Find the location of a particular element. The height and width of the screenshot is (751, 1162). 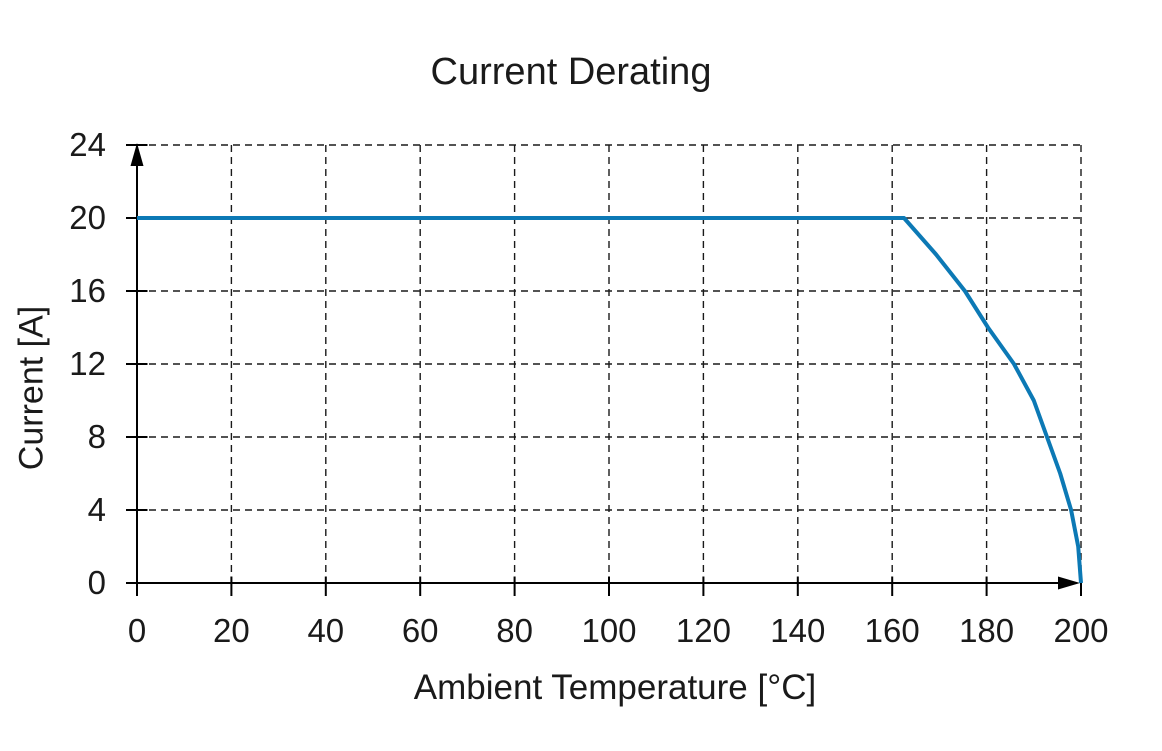

x-tick-labels: 0 20 40 60 80 100 120 140 160 180 200 is located at coordinates (618, 630).